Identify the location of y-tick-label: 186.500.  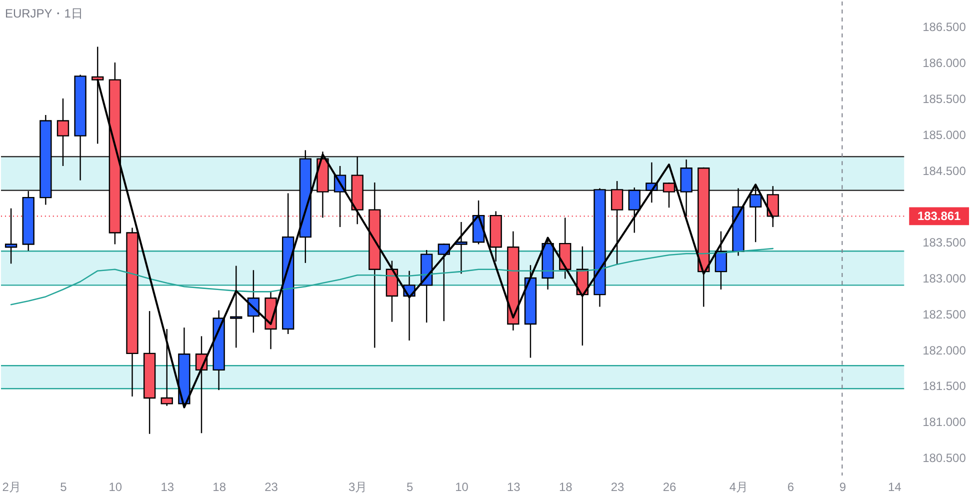
(944, 27).